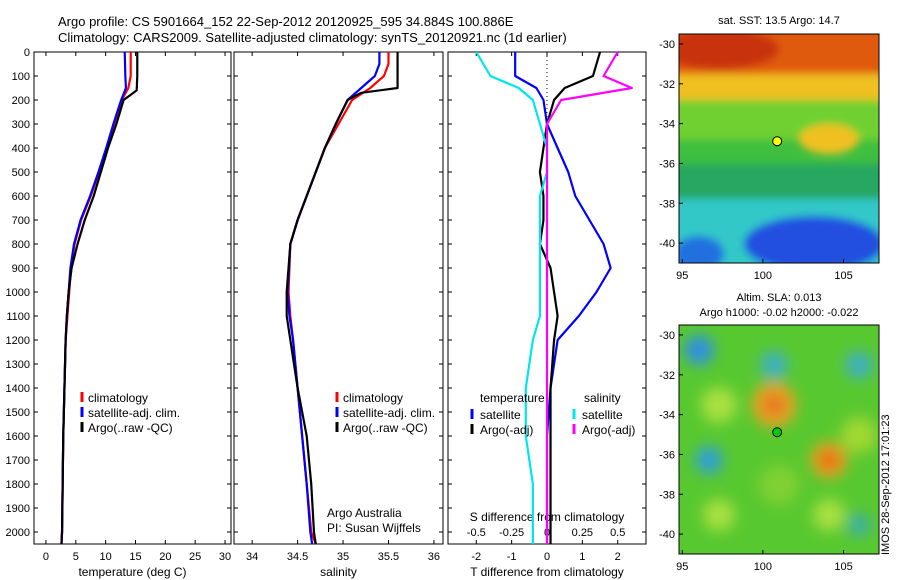 The height and width of the screenshot is (580, 900). I want to click on y-tick-label: 1900, so click(18, 509).